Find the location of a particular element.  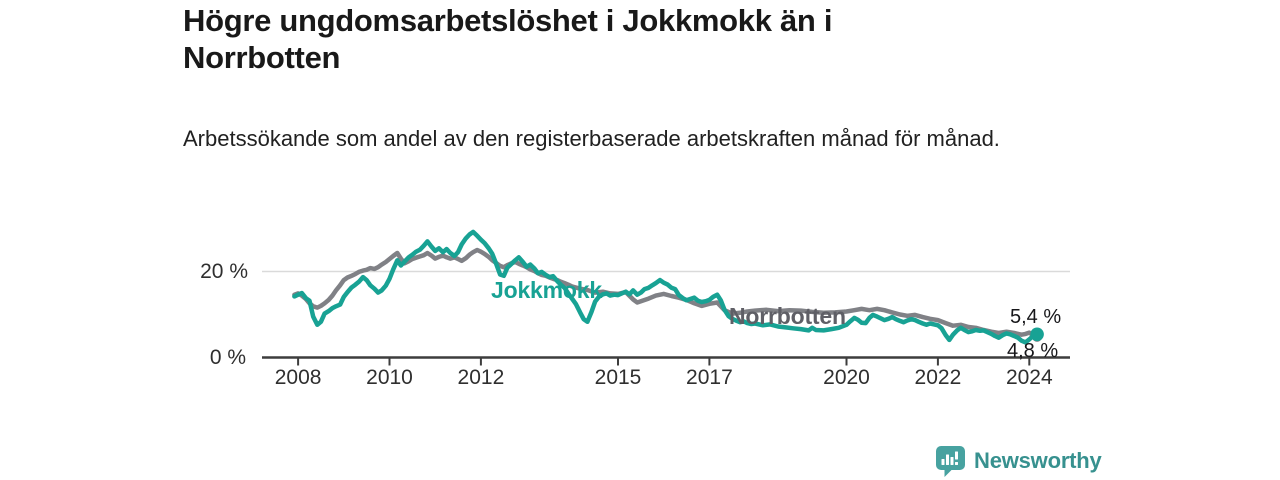

x-axis-tick-label: 2024 is located at coordinates (1029, 377).